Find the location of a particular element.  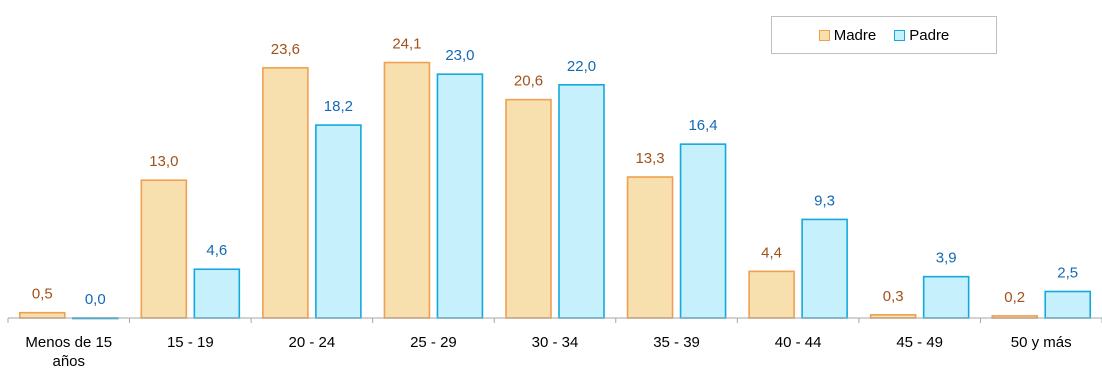

legend-item-padre: Padre is located at coordinates (921, 35).